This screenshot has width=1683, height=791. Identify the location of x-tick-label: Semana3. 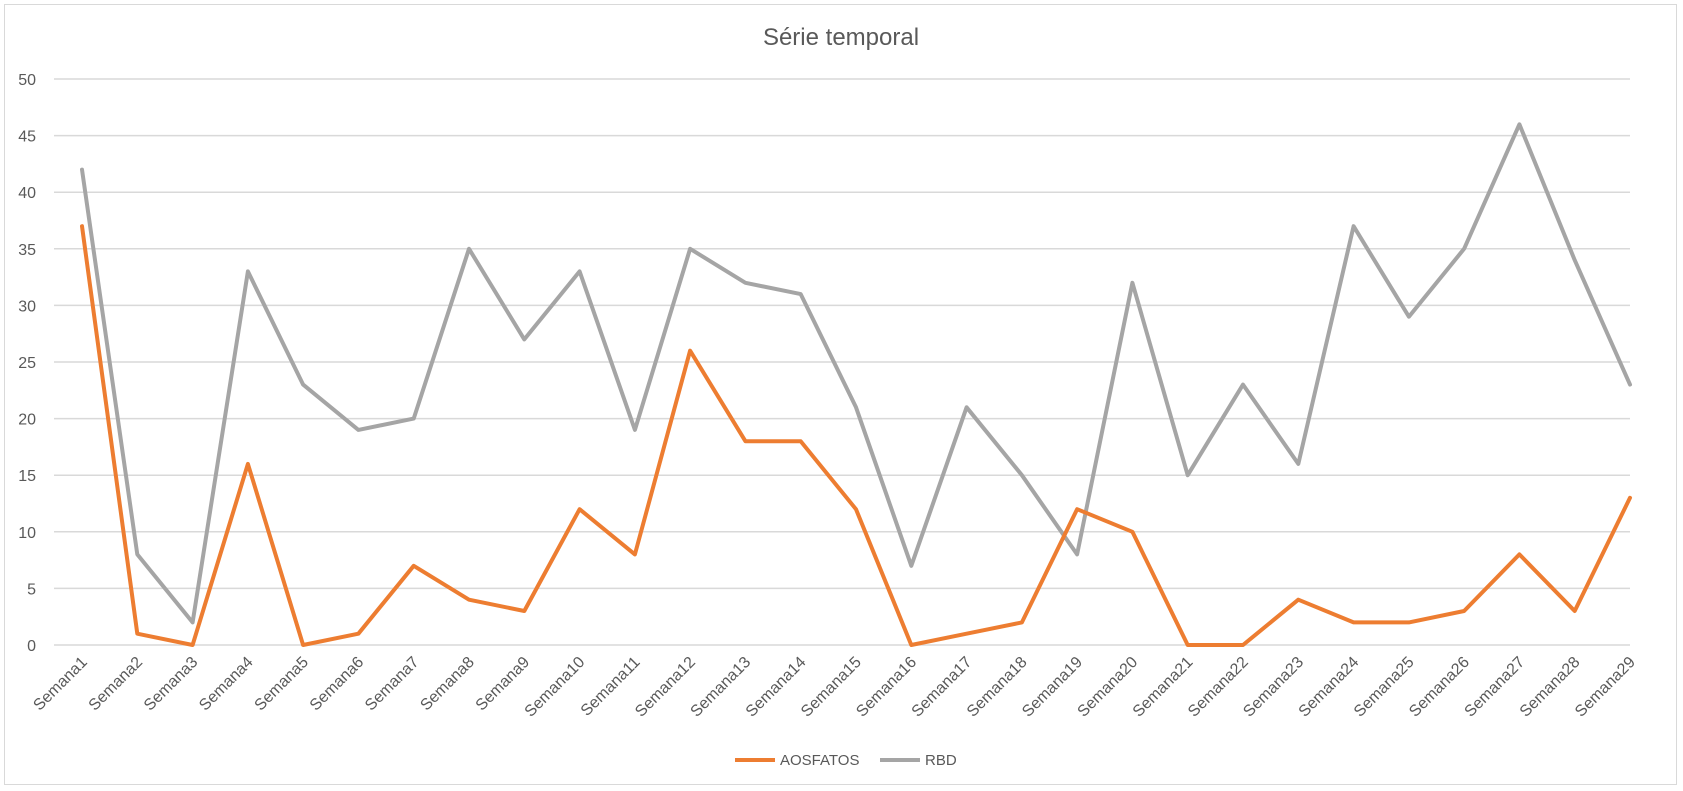
(171, 684).